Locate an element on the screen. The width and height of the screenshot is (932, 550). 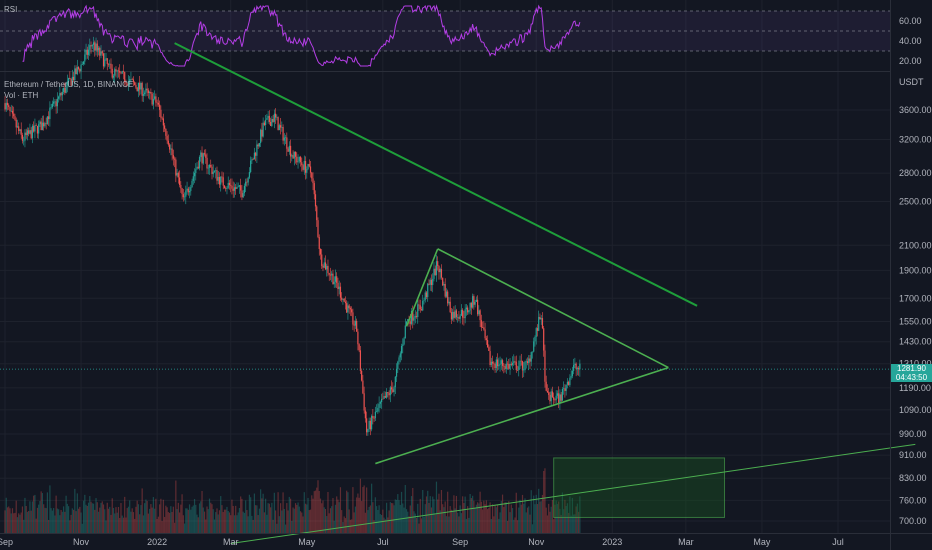
rsi-legend: RSI is located at coordinates (11, 9).